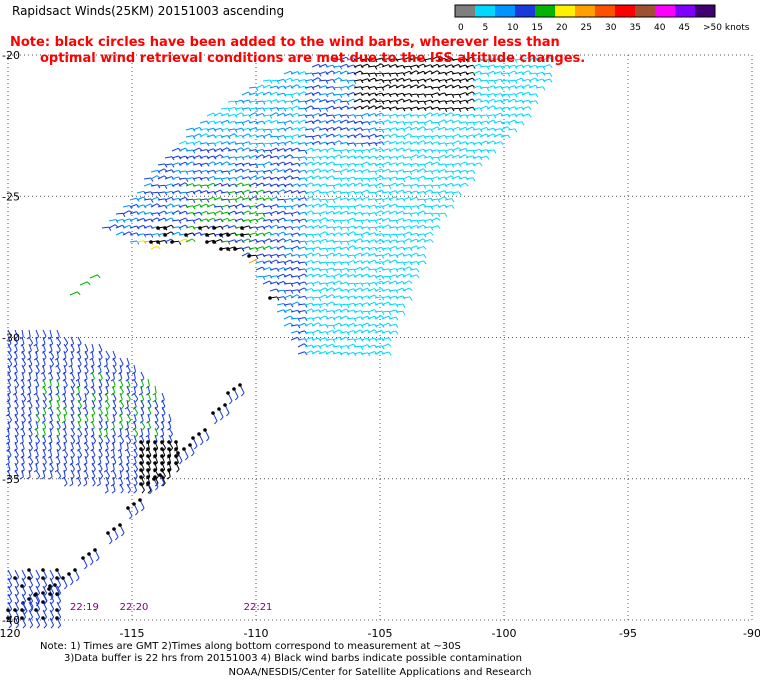  Describe the element at coordinates (84, 607) in the screenshot. I see `time-label: 22:19` at that location.